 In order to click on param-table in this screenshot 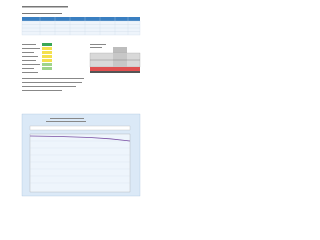, I will do `click(37, 58)`.